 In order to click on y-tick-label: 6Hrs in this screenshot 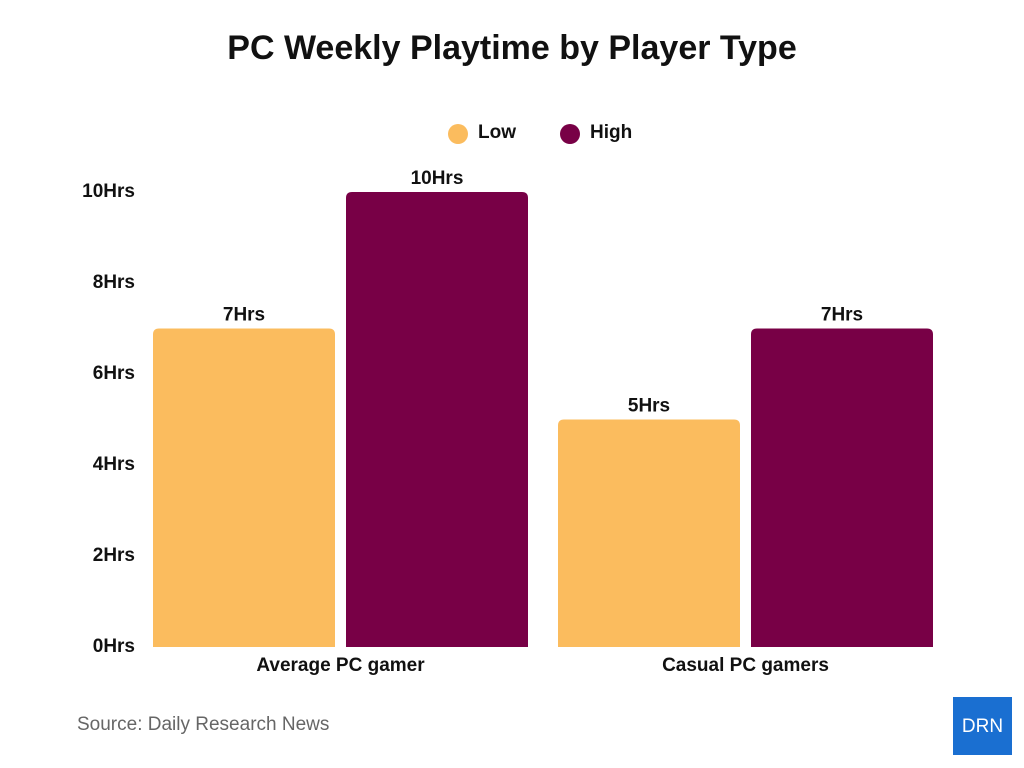, I will do `click(114, 373)`.